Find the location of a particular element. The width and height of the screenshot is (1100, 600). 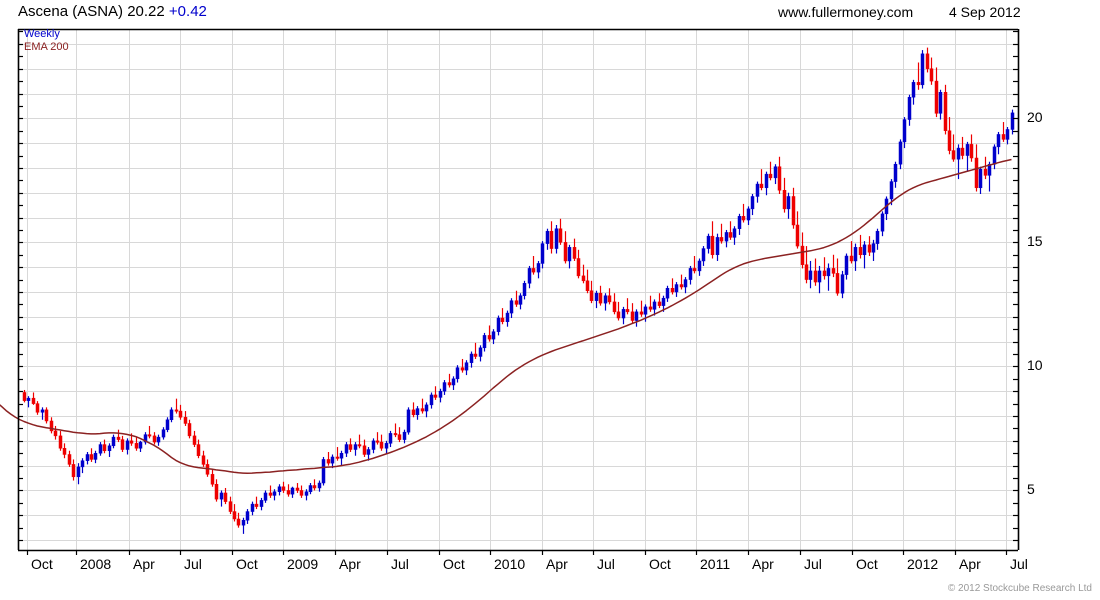

page-title: Ascena (ASNA) 20.22 +0.42 is located at coordinates (112, 11).